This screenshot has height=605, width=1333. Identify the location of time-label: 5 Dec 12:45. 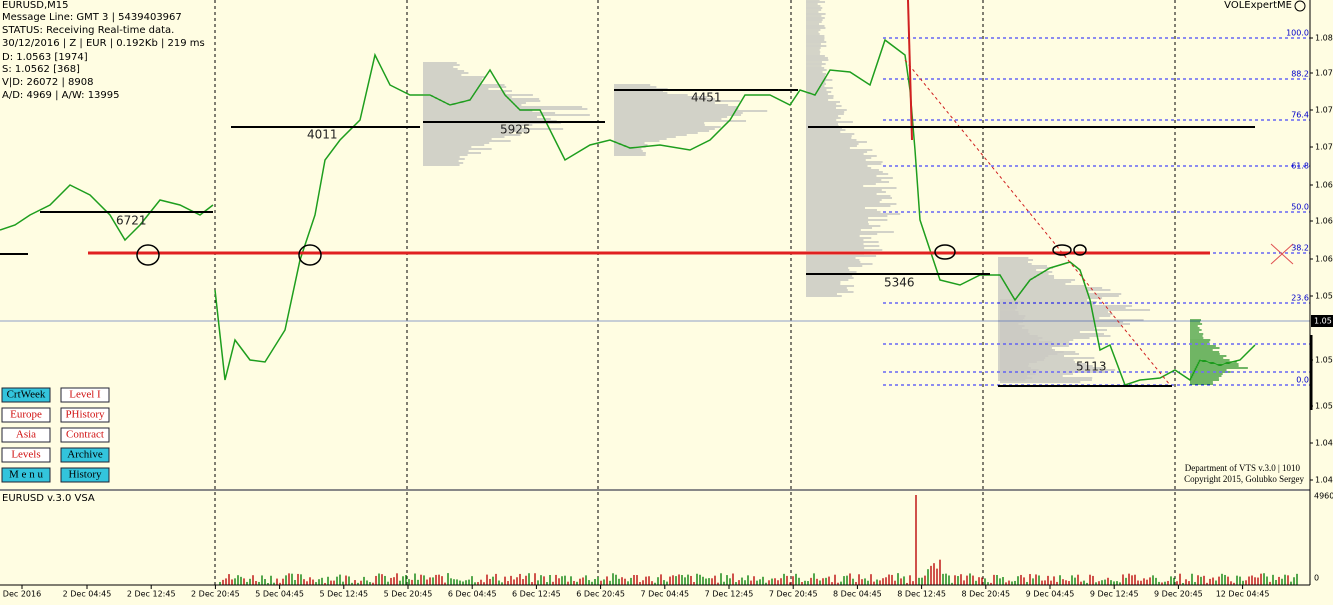
(343, 594).